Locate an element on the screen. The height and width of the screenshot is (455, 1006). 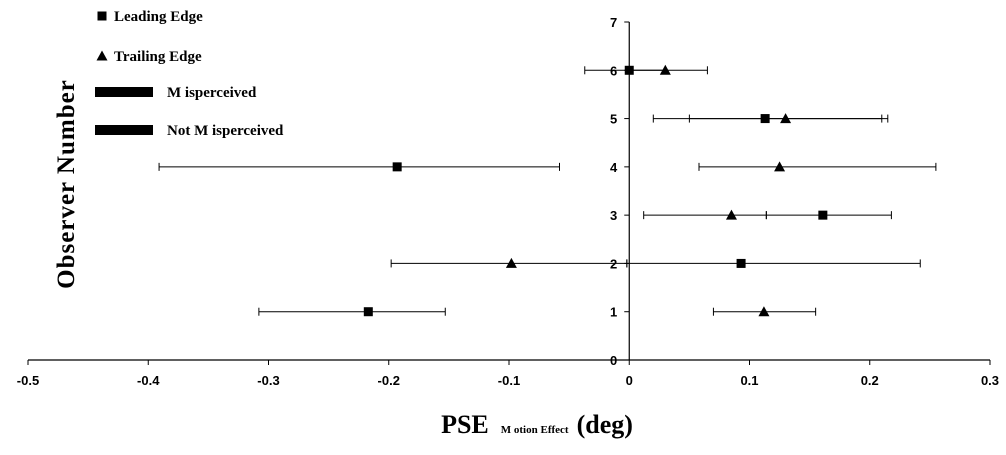
legend-item: Not M isperceived is located at coordinates (189, 131).